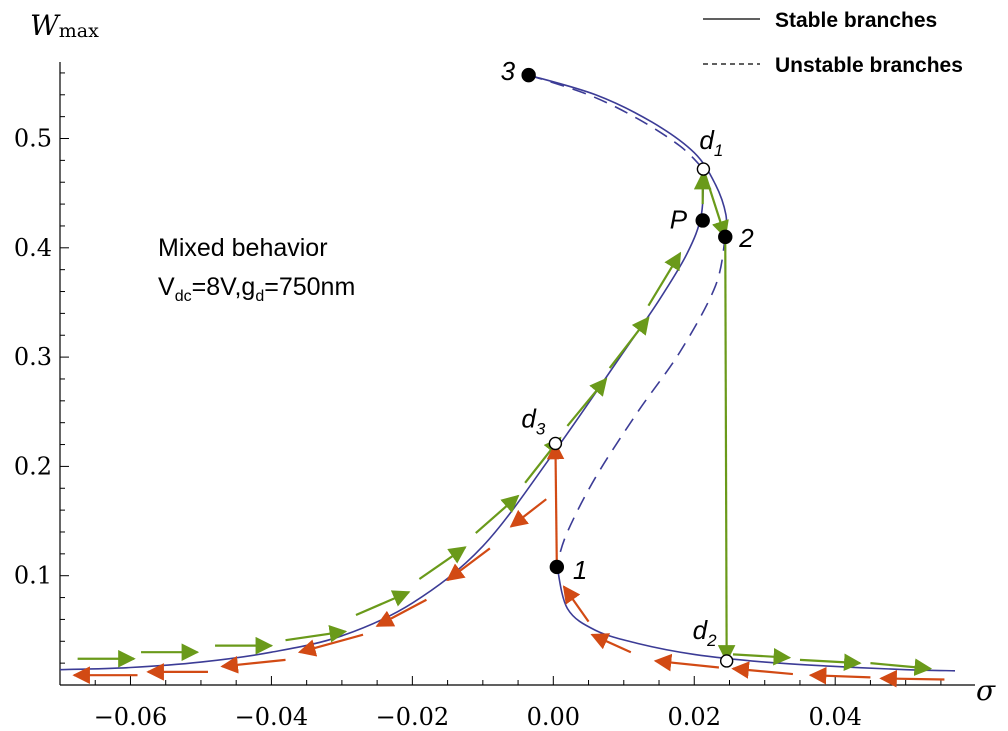 The height and width of the screenshot is (731, 1008). What do you see at coordinates (256, 269) in the screenshot?
I see `annotation: Mixed behavior Vdc=8V,gd=750nm` at bounding box center [256, 269].